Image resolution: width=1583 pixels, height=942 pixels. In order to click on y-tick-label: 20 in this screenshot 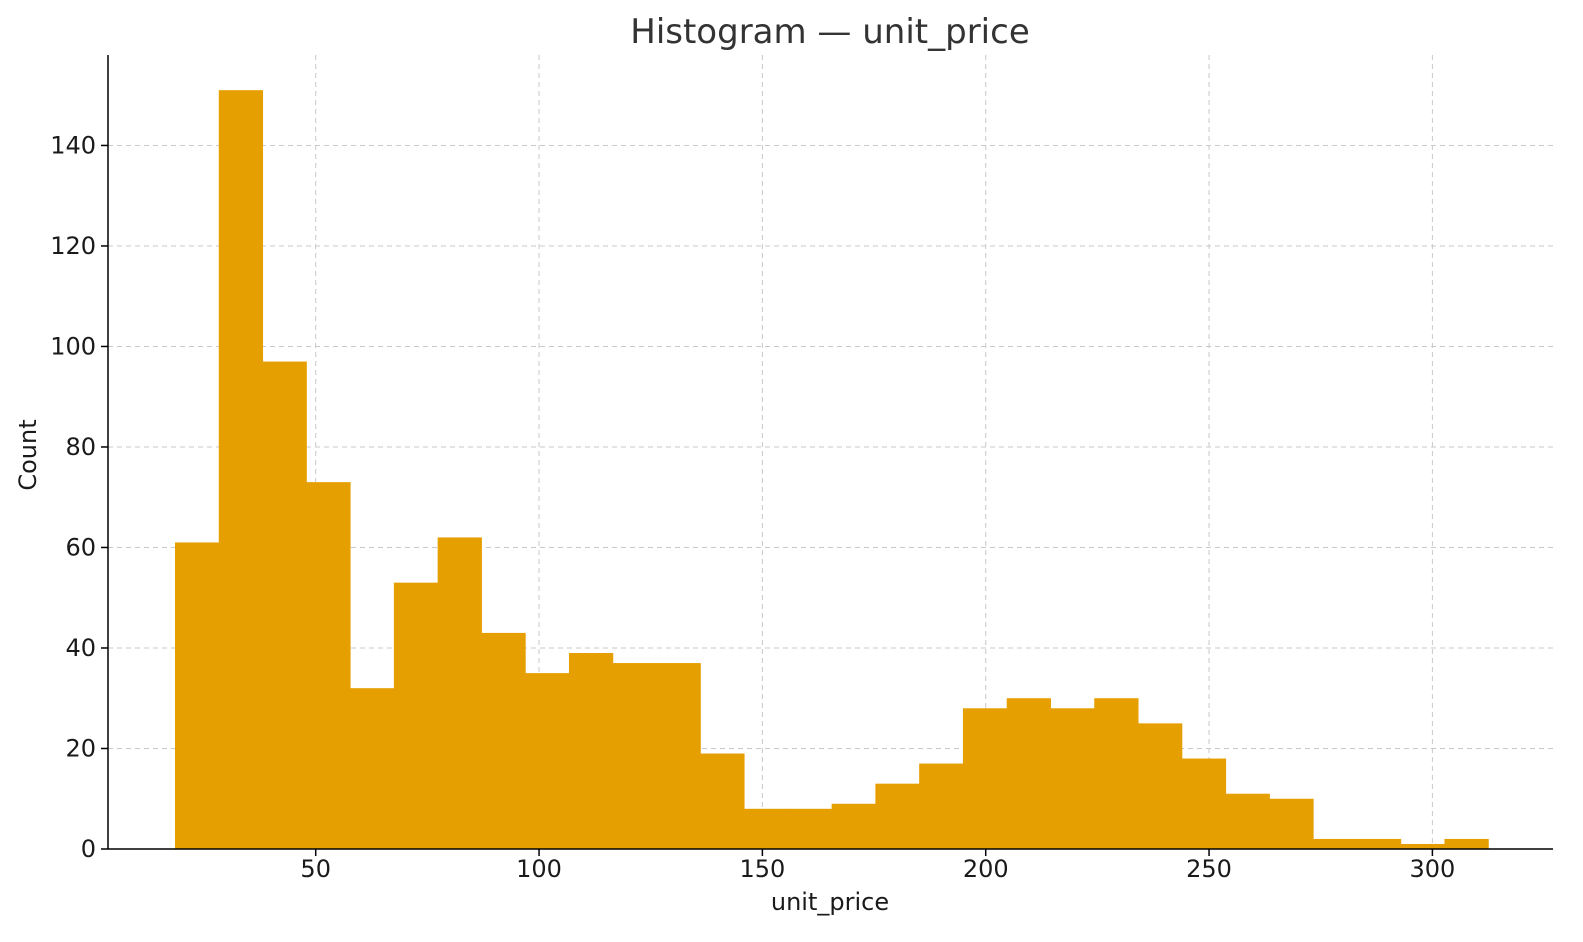, I will do `click(80, 748)`.